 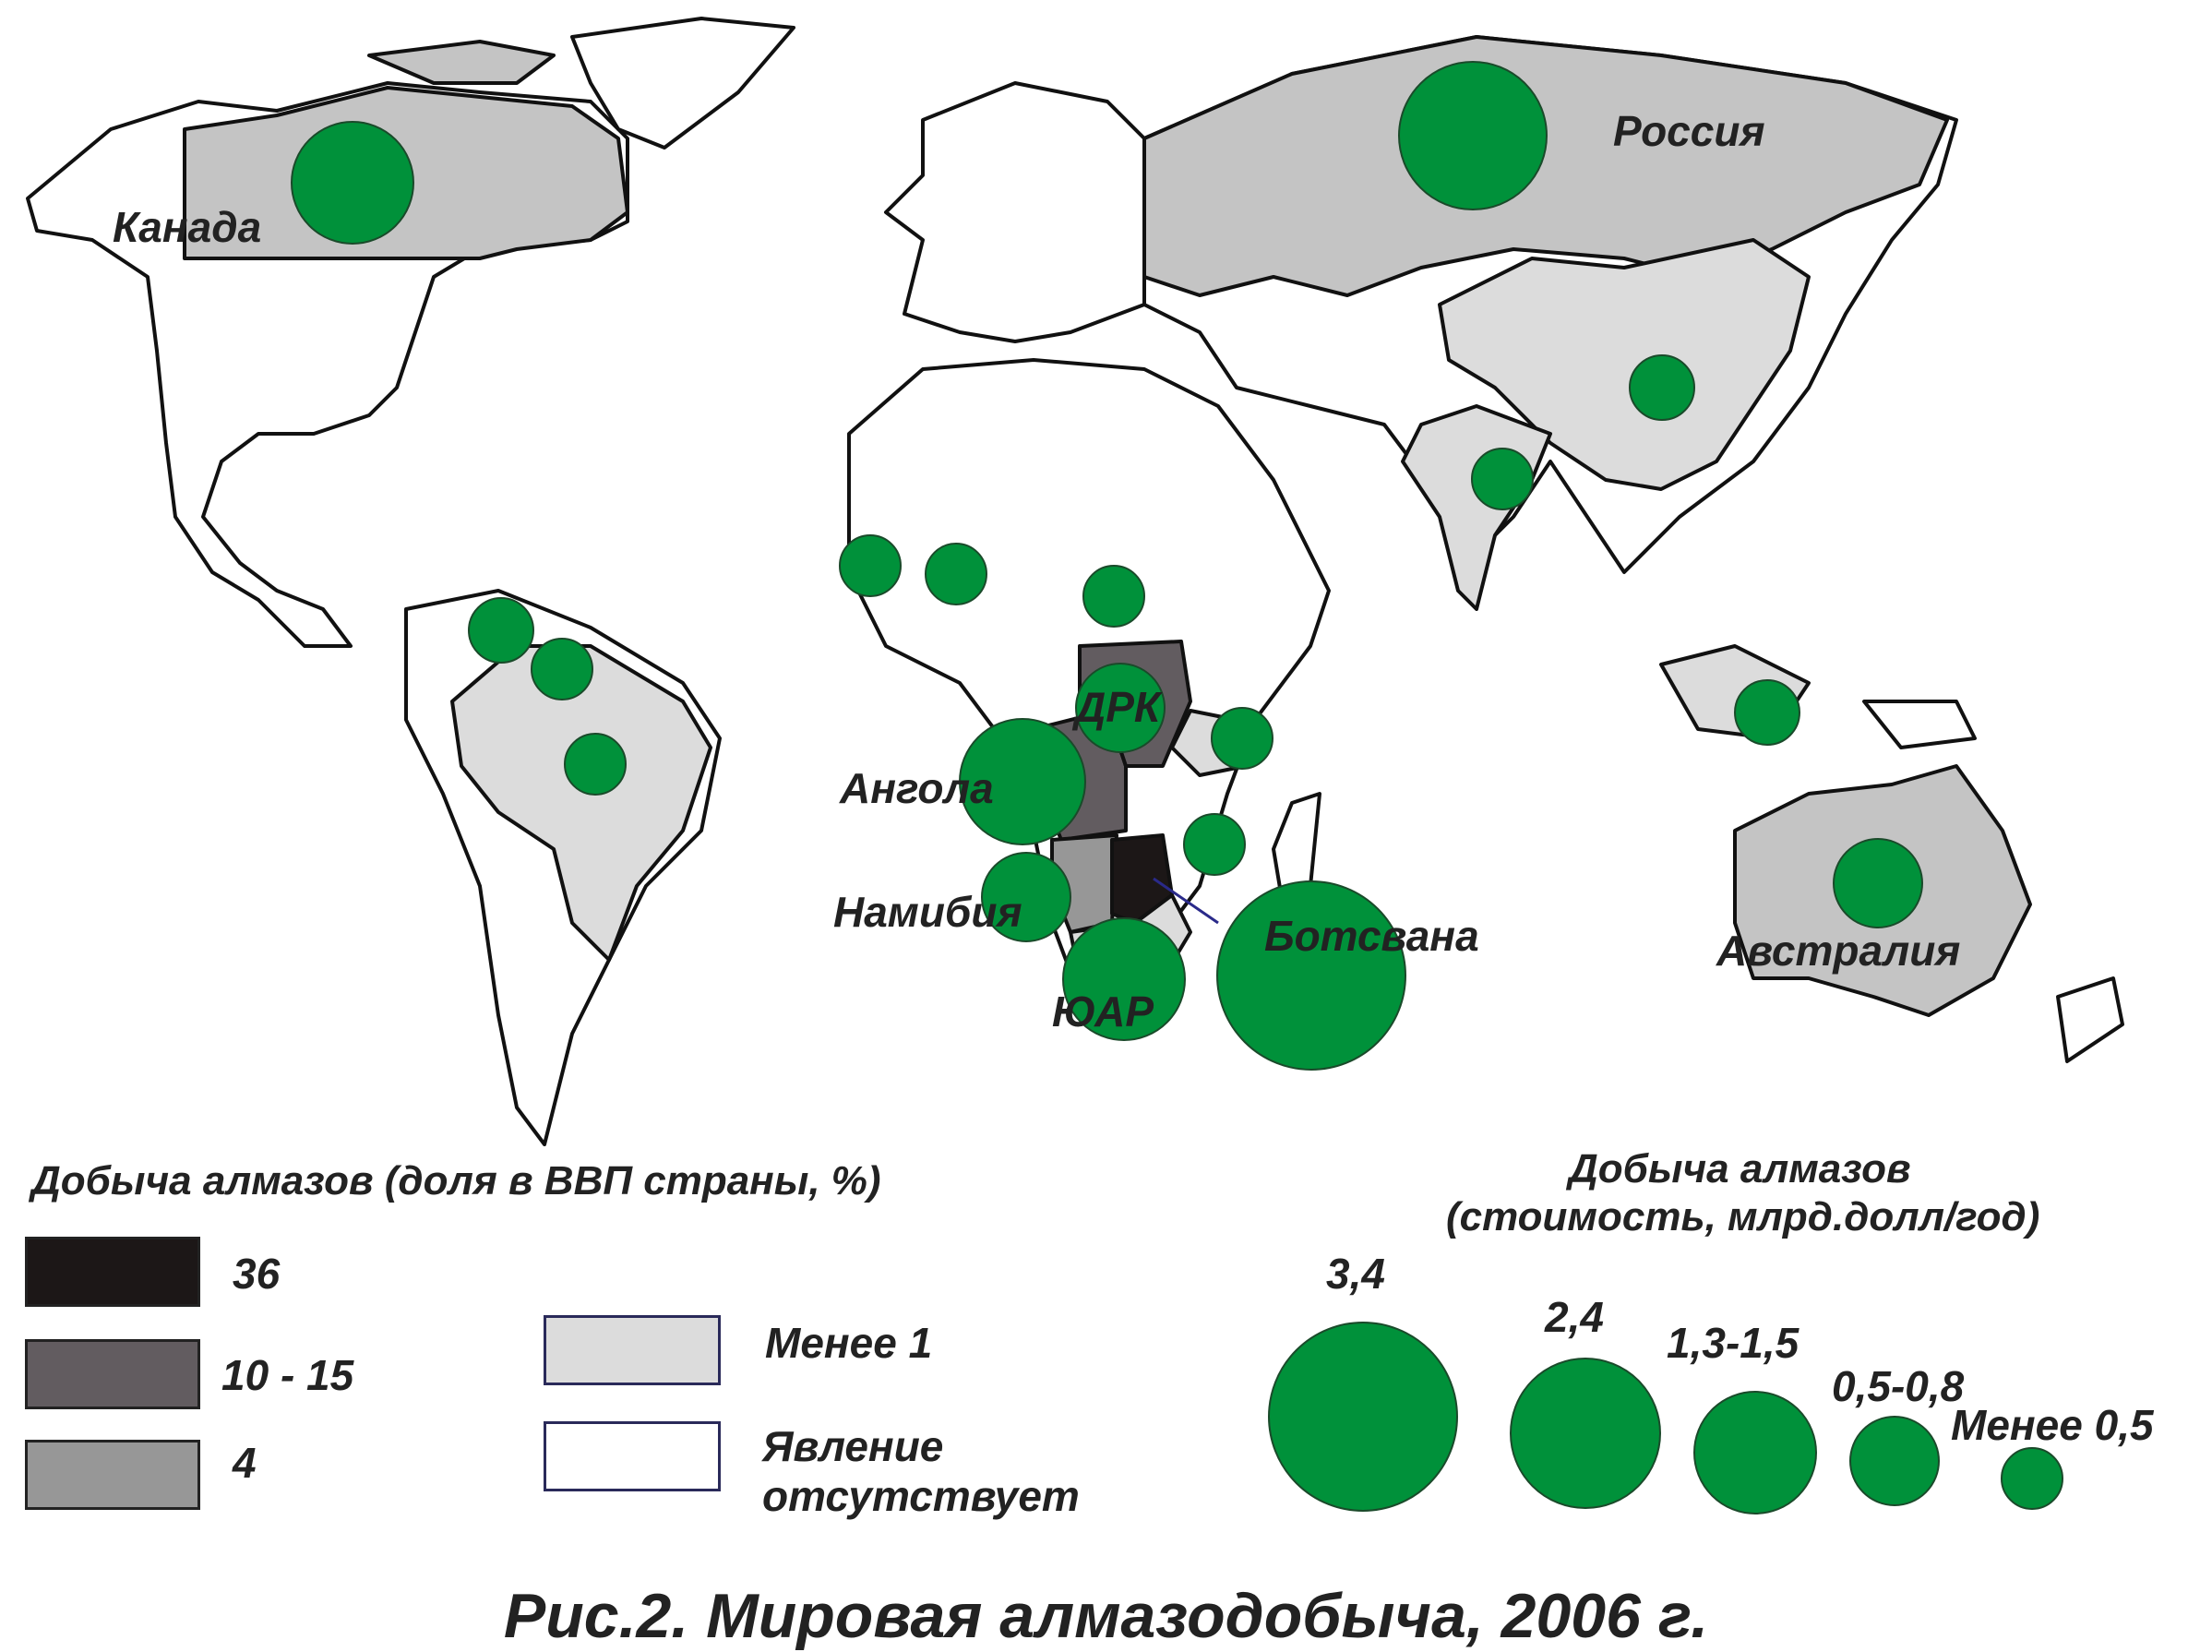 I want to click on bubble-botswana, so click(x=1311, y=976).